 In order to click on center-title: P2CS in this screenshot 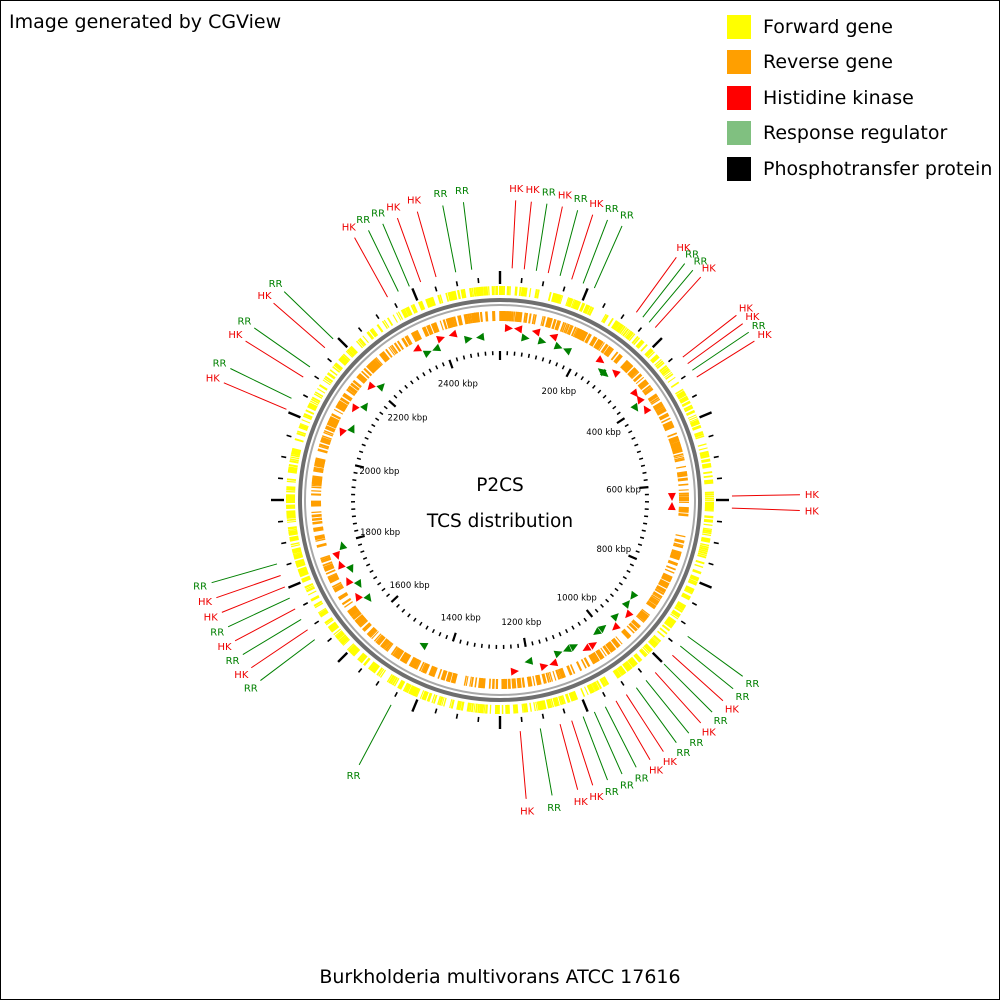, I will do `click(500, 485)`.